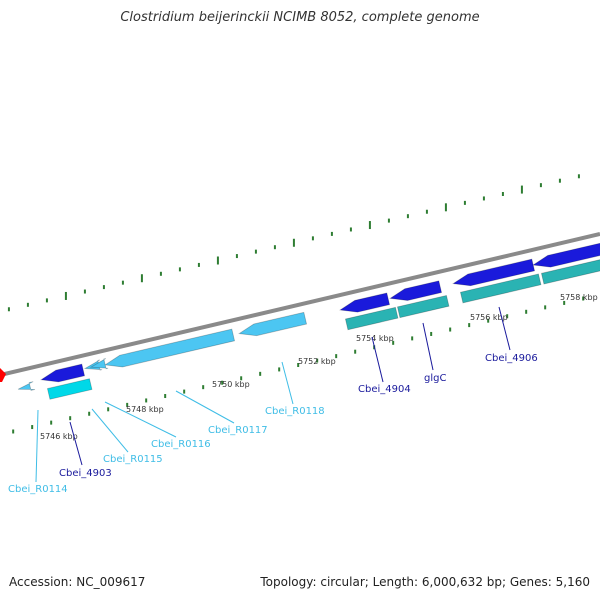  Describe the element at coordinates (133, 459) in the screenshot. I see `gene-label-cbei_r0115: Cbei_R0115` at that location.